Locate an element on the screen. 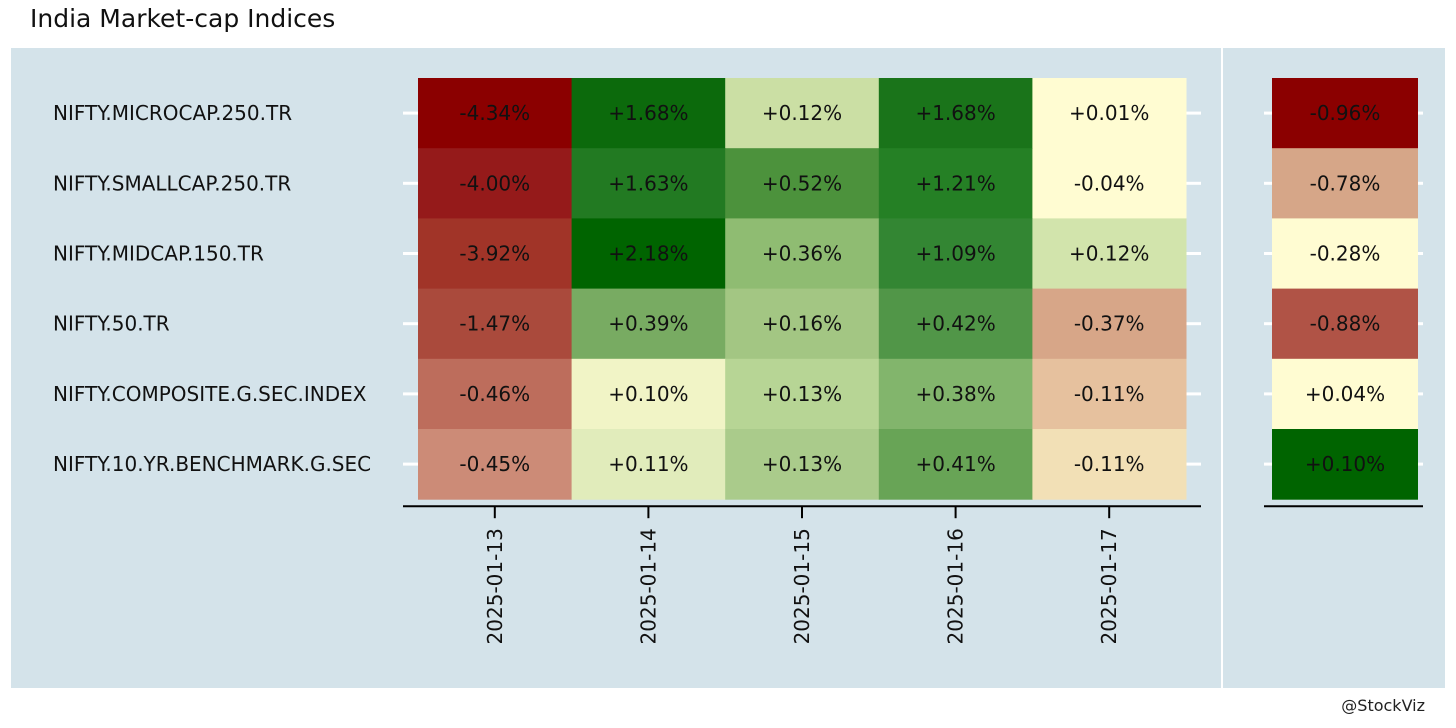  summary-value-label: -0.78% is located at coordinates (1345, 183).